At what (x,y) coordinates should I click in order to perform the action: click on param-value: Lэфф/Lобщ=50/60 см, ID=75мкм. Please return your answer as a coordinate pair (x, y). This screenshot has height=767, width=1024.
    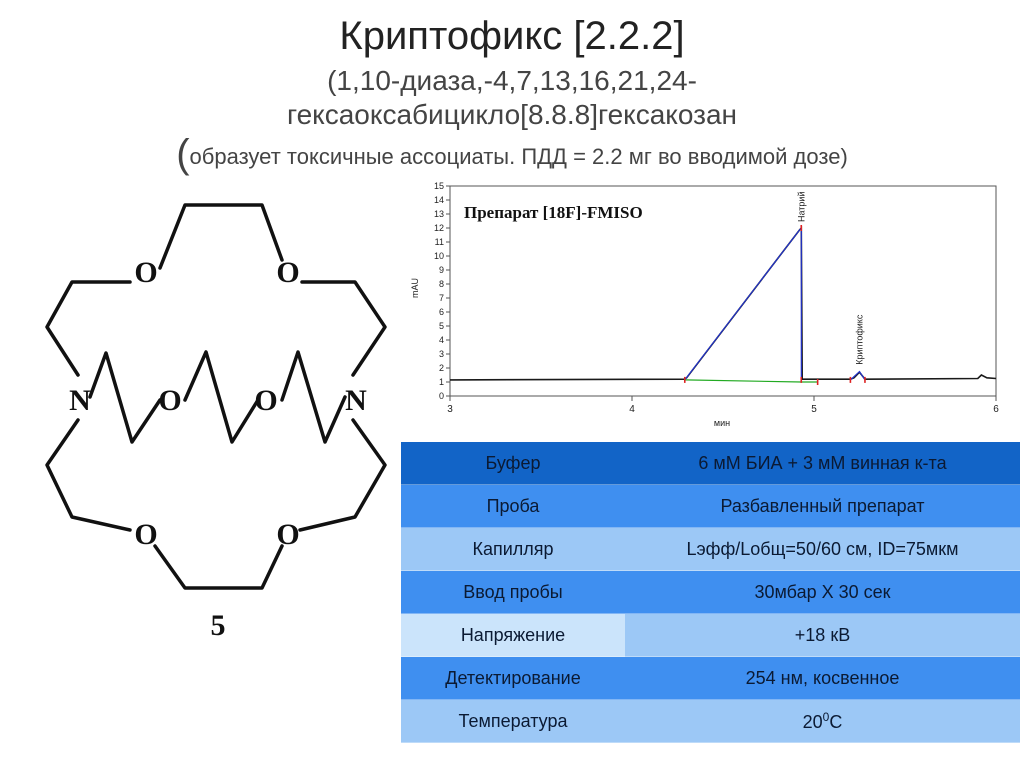
    Looking at the image, I should click on (822, 549).